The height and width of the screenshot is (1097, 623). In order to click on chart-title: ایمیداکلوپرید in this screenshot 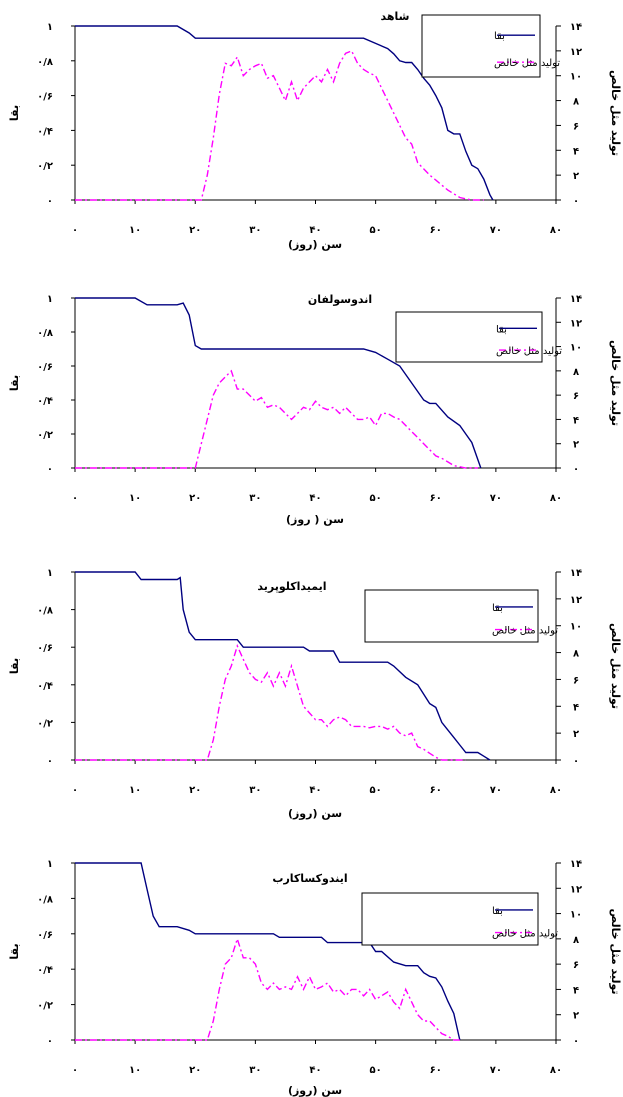, I will do `click(291, 586)`.